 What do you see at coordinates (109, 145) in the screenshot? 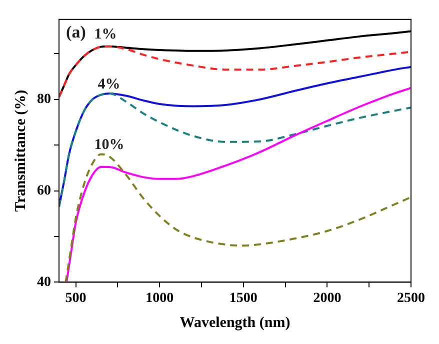
I see `annotation: 10%` at bounding box center [109, 145].